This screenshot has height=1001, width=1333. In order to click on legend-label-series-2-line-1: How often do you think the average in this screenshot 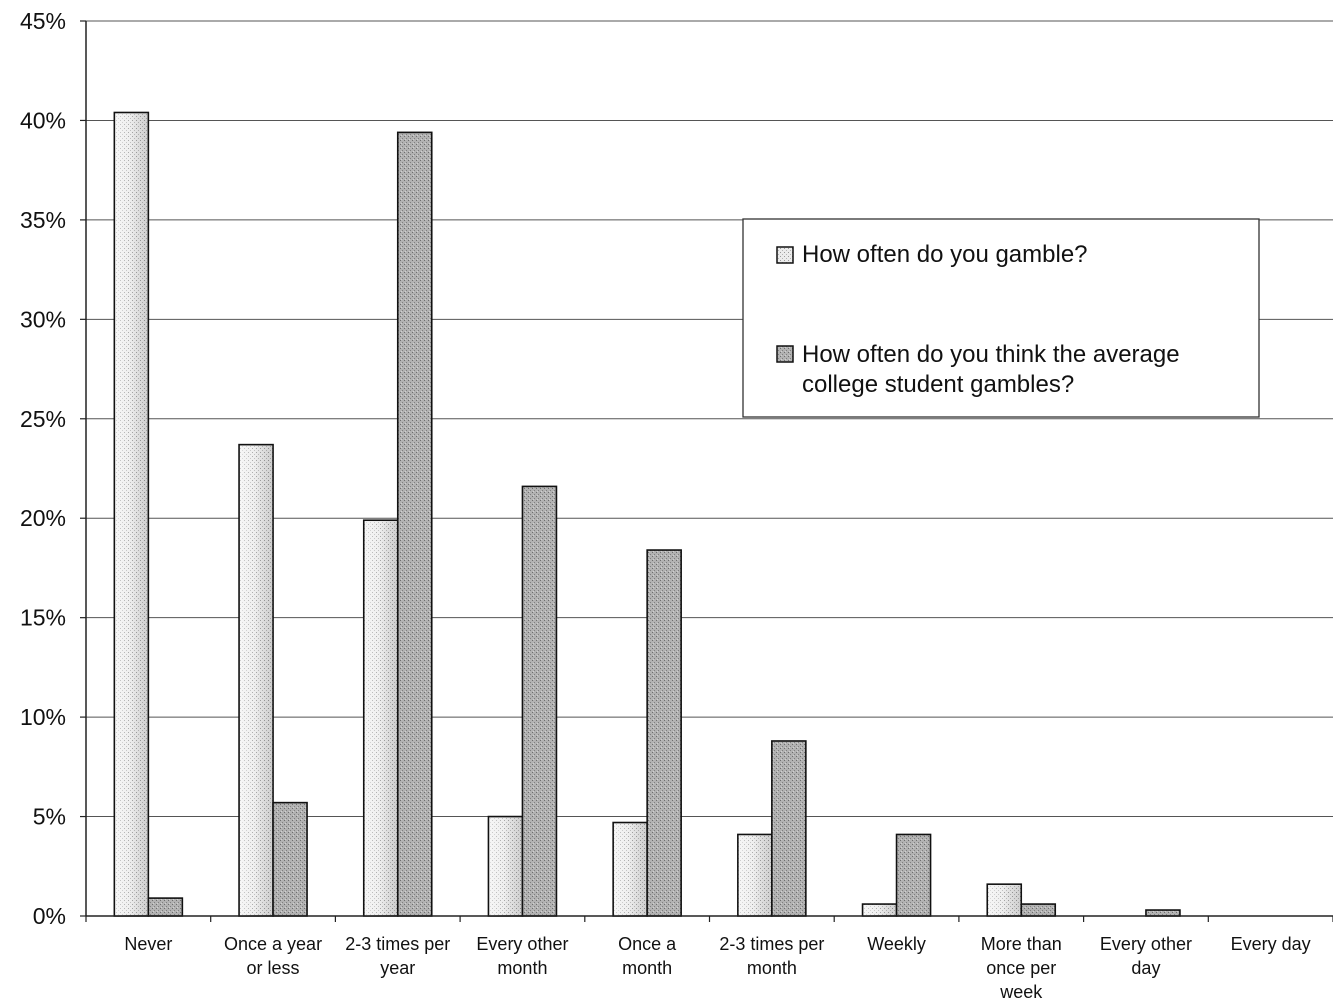, I will do `click(991, 354)`.